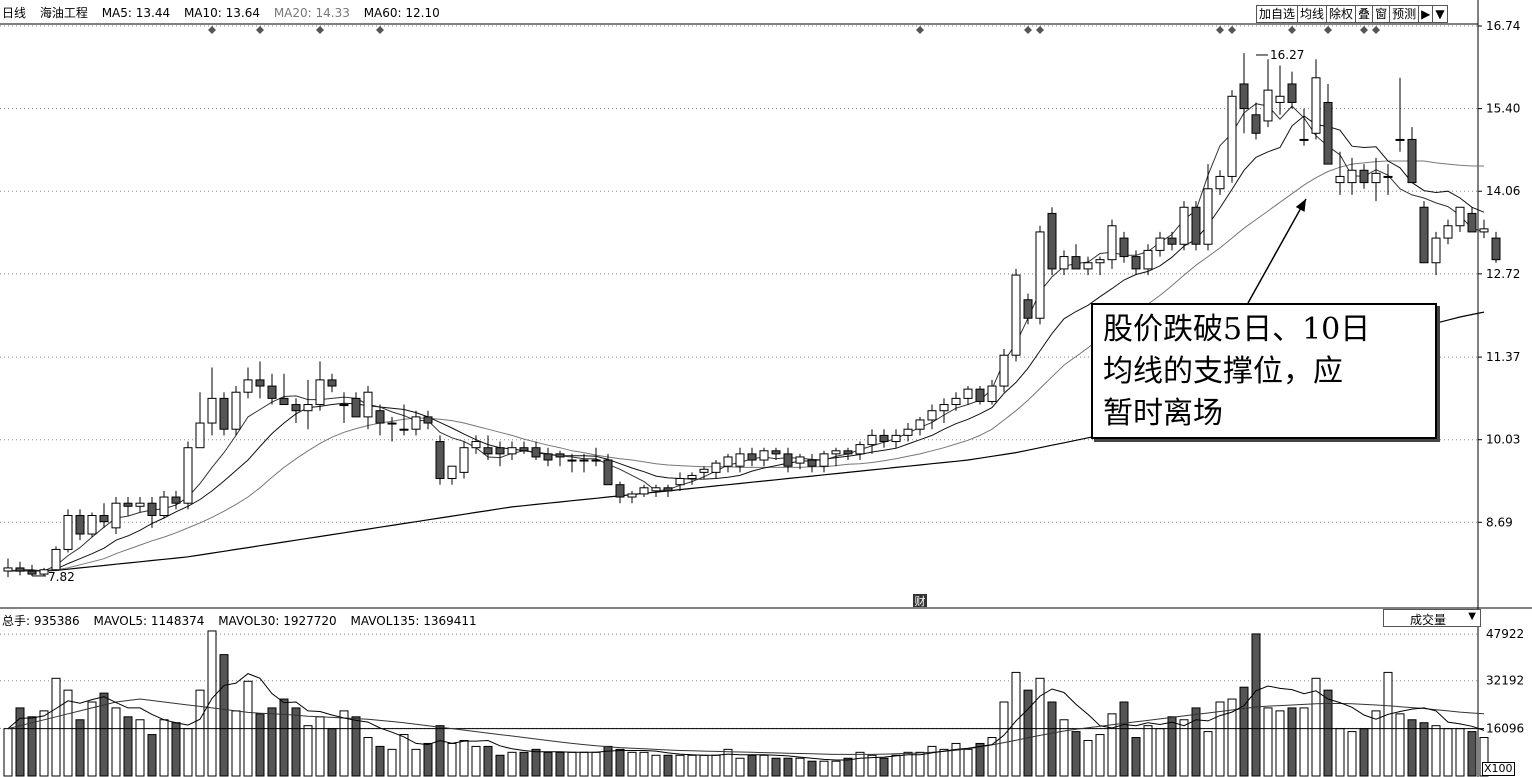  I want to click on mavol30-label: MAVOL30: 1927720, so click(277, 621).